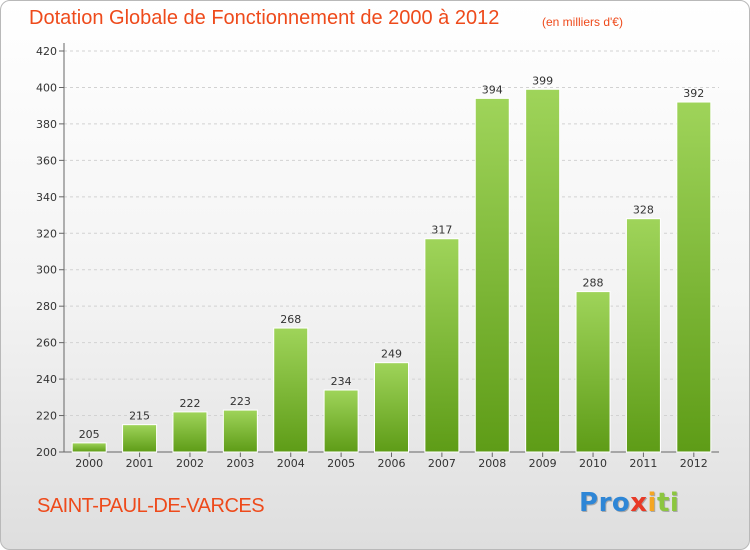  Describe the element at coordinates (341, 381) in the screenshot. I see `data-label: 234` at that location.